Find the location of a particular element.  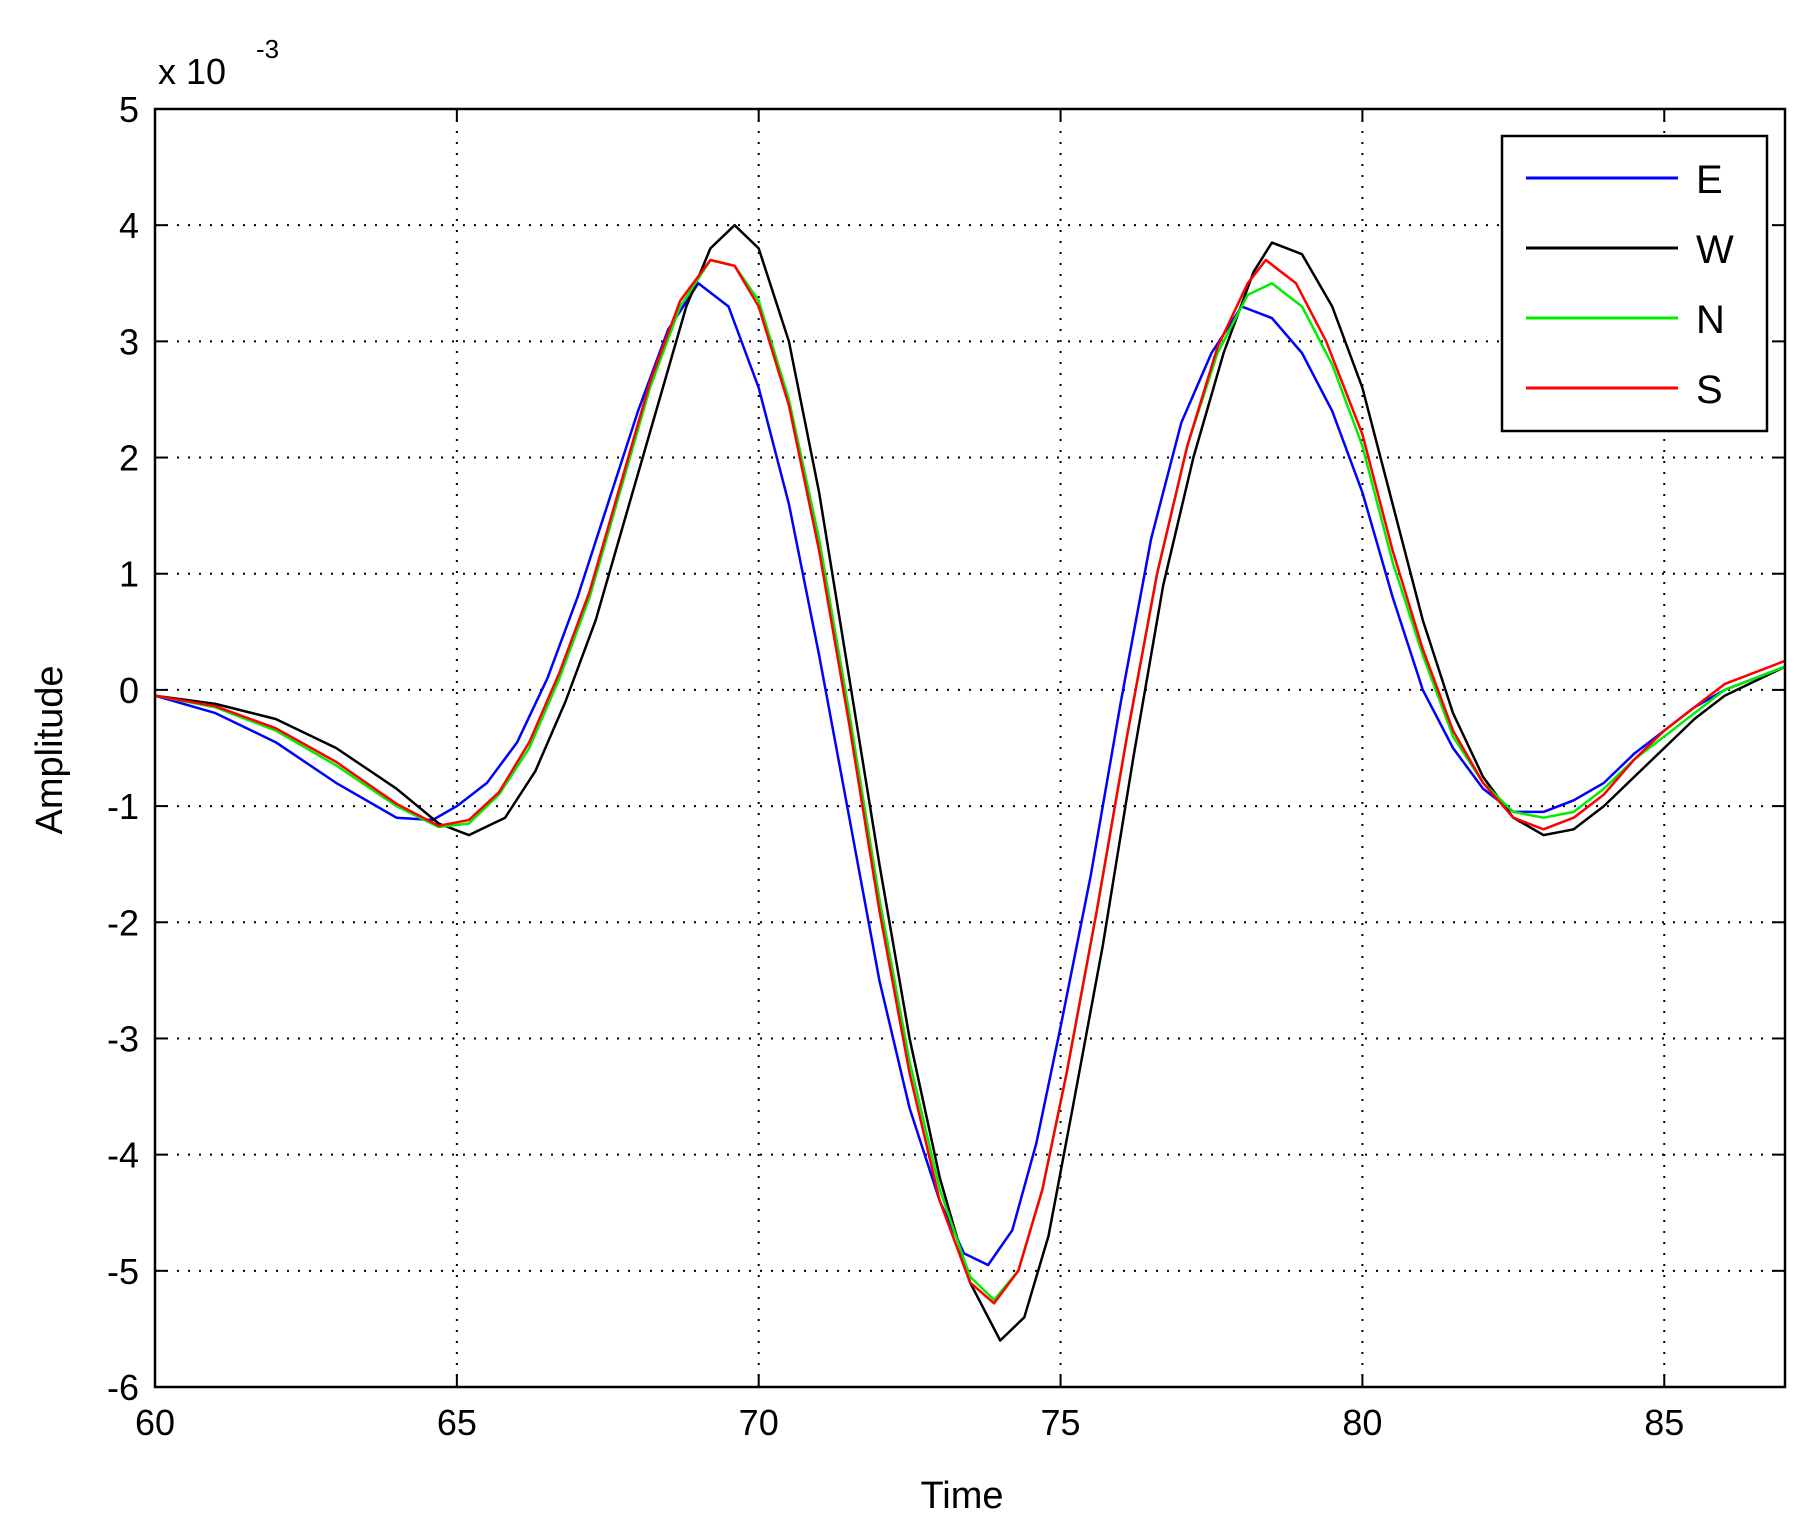

y-tick-label: 5 is located at coordinates (129, 109).